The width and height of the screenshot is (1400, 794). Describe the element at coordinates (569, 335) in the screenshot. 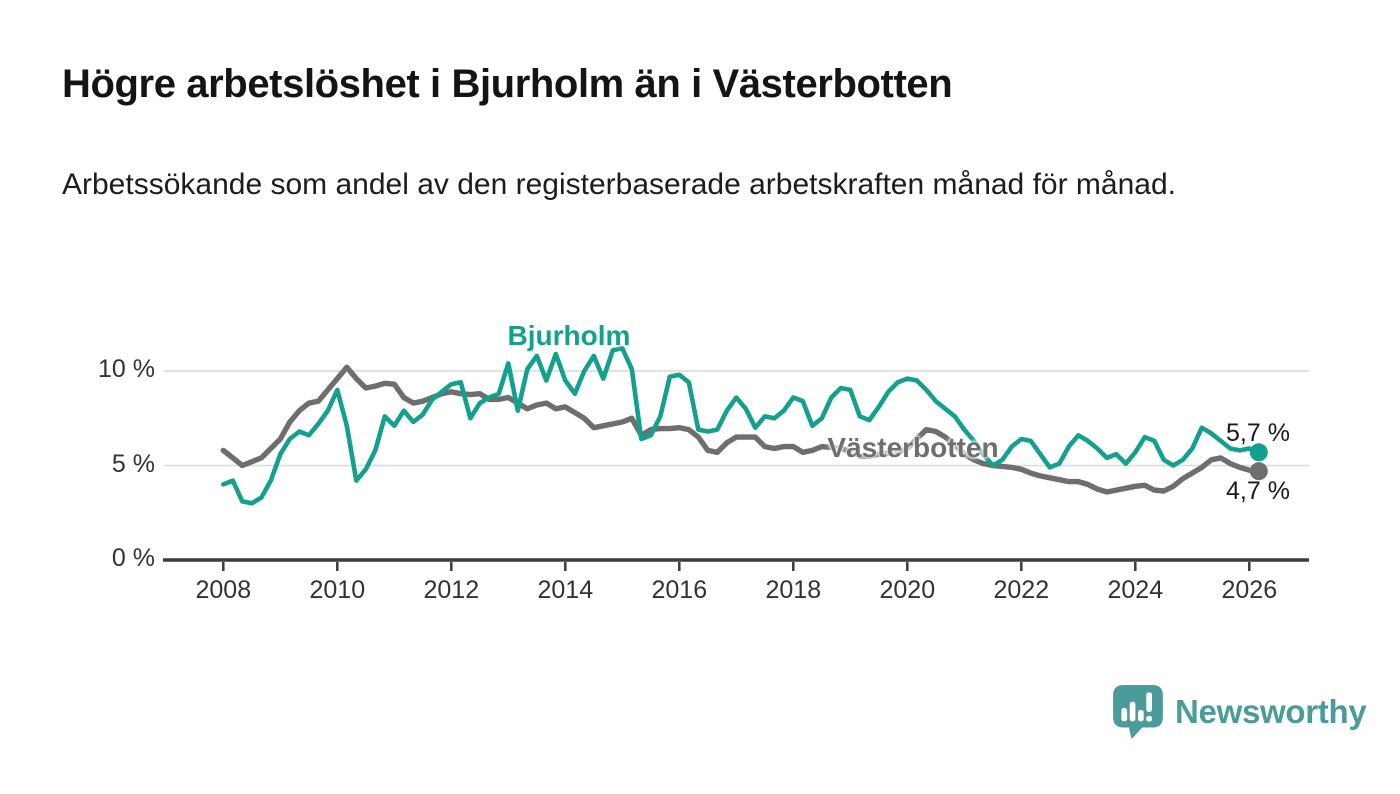

I see `bjurholm-series-label: Bjurholm` at that location.